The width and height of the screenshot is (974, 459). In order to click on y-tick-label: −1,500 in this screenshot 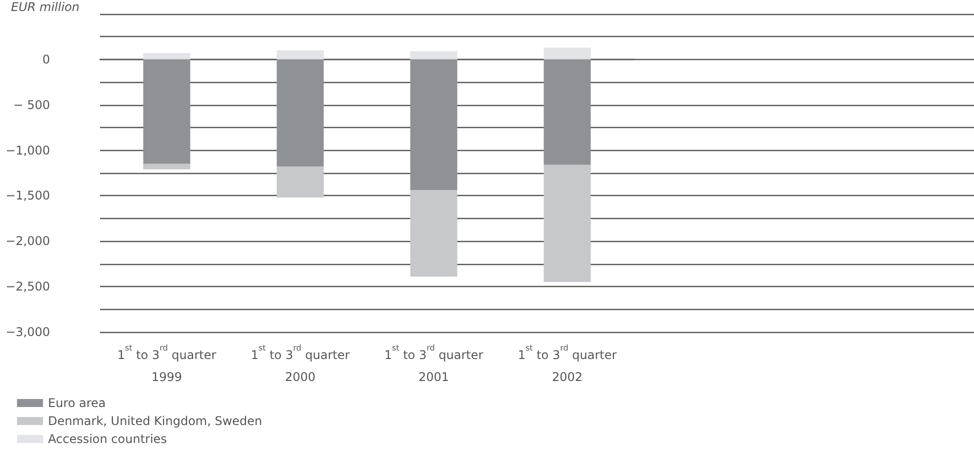, I will do `click(28, 195)`.